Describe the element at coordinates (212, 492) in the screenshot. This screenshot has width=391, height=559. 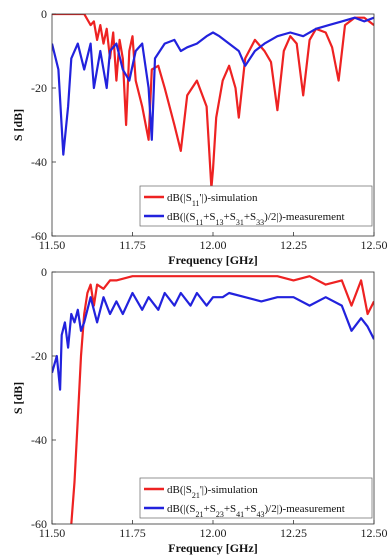
I see `legend-label: dB(|S21'|)-simulation` at that location.